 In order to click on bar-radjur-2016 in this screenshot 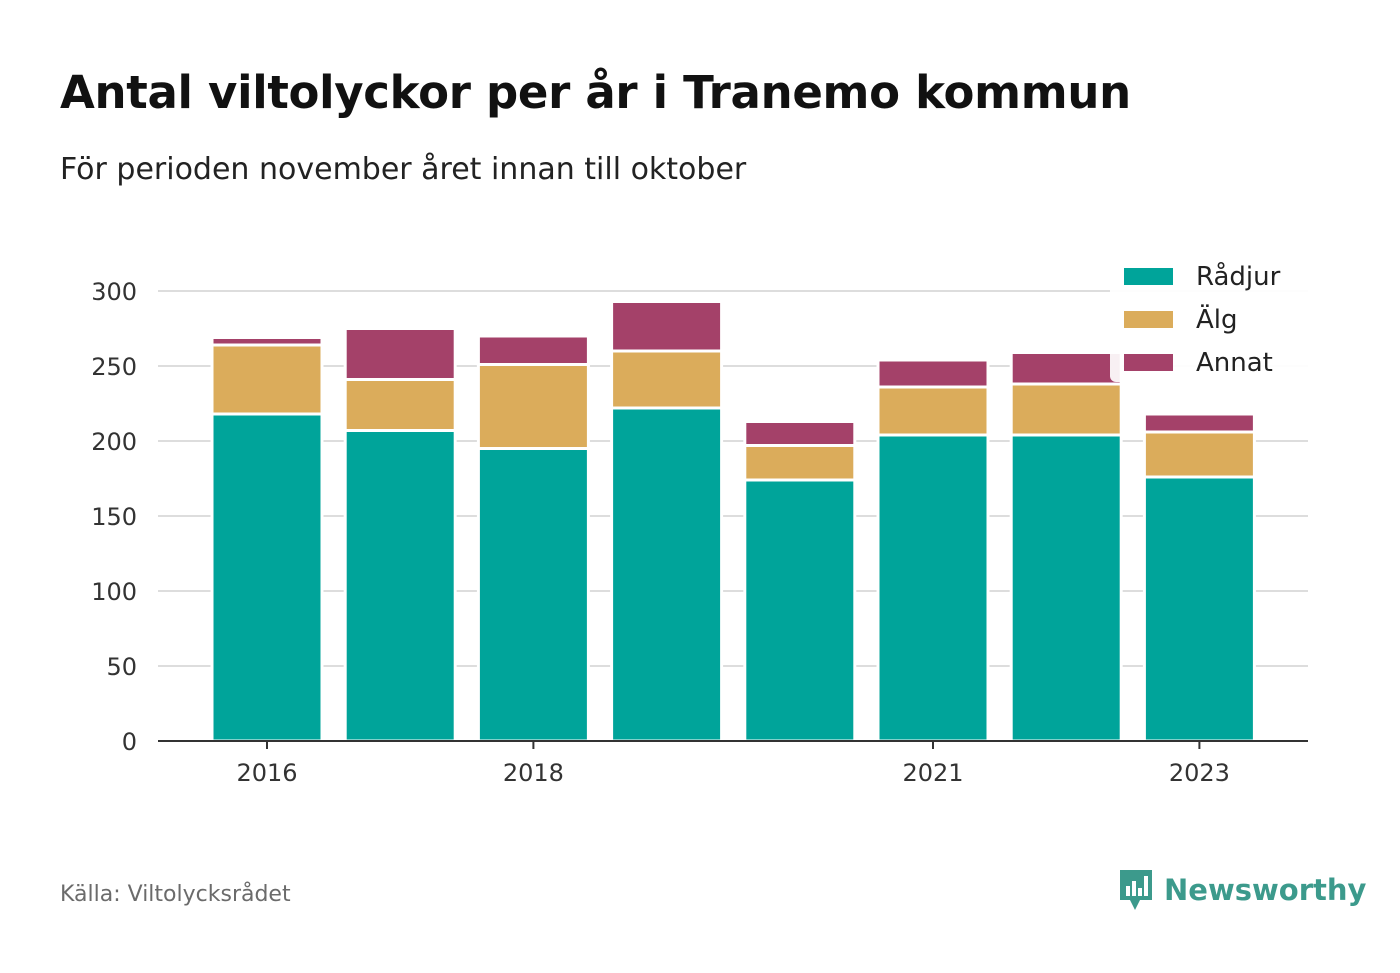, I will do `click(267, 577)`.